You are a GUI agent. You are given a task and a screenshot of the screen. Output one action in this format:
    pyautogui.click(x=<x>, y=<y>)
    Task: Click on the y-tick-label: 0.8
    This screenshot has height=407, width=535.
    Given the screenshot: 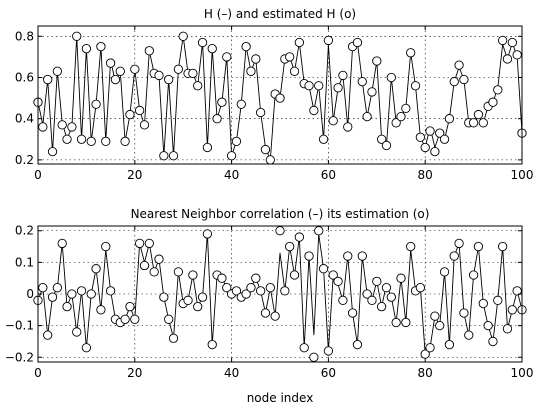 What is the action you would take?
    pyautogui.click(x=24, y=36)
    